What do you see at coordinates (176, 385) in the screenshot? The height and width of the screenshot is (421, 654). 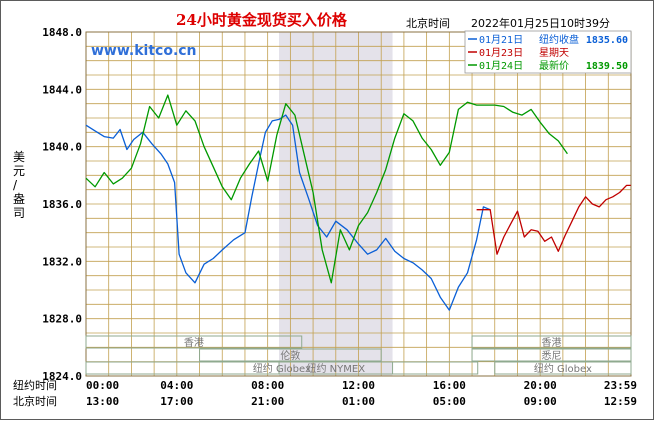 I see `x-tick-label-ny: 04:00` at bounding box center [176, 385].